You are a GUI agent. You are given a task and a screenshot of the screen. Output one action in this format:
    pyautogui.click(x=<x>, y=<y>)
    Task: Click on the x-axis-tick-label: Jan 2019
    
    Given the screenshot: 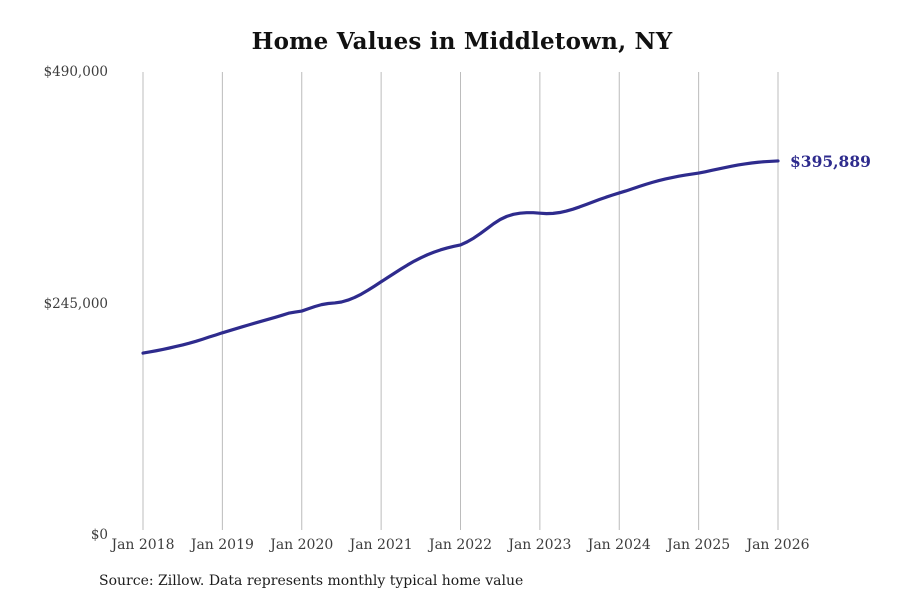 What is the action you would take?
    pyautogui.click(x=222, y=545)
    